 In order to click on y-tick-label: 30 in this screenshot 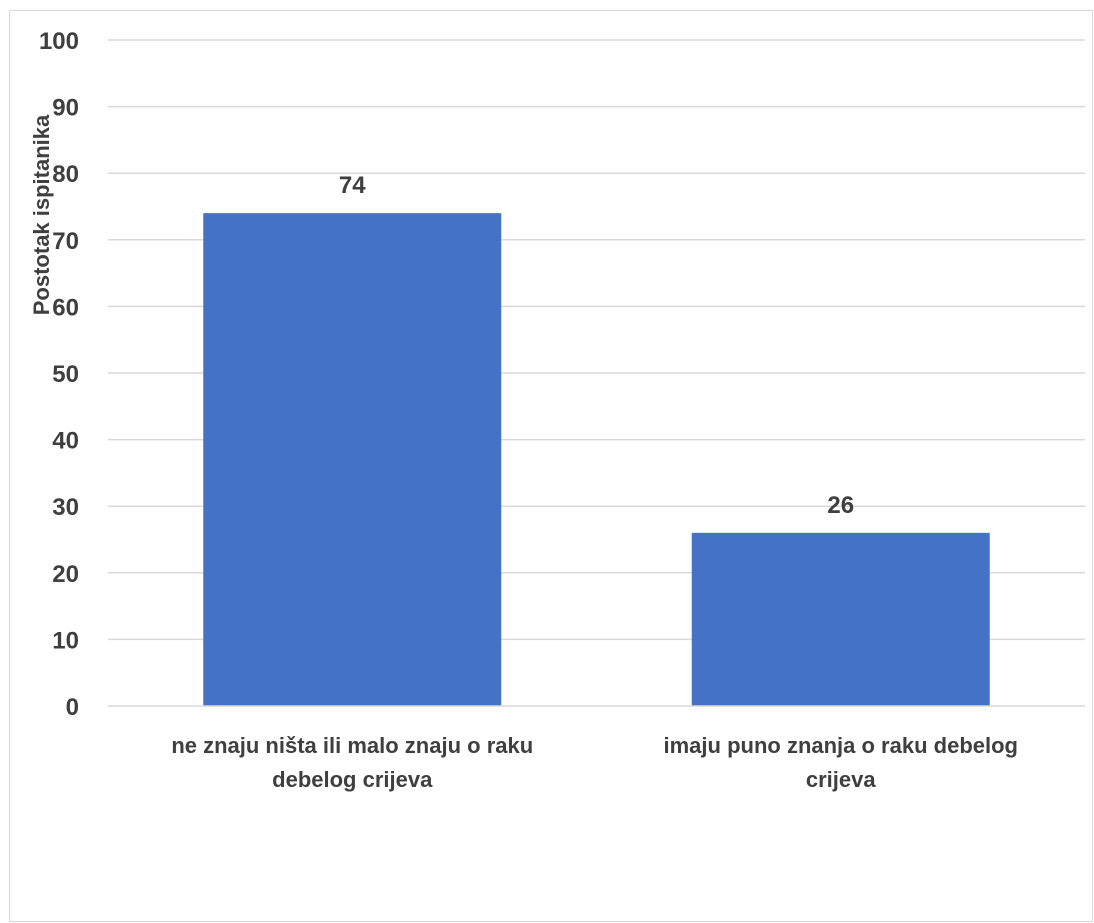, I will do `click(65, 507)`.